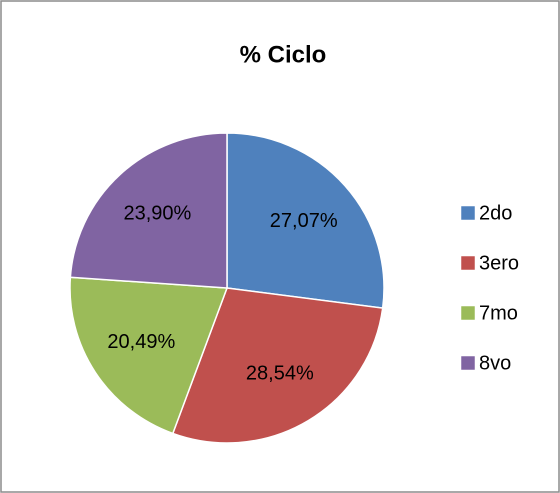 The height and width of the screenshot is (493, 560). What do you see at coordinates (495, 363) in the screenshot?
I see `legend-label: 8vo` at bounding box center [495, 363].